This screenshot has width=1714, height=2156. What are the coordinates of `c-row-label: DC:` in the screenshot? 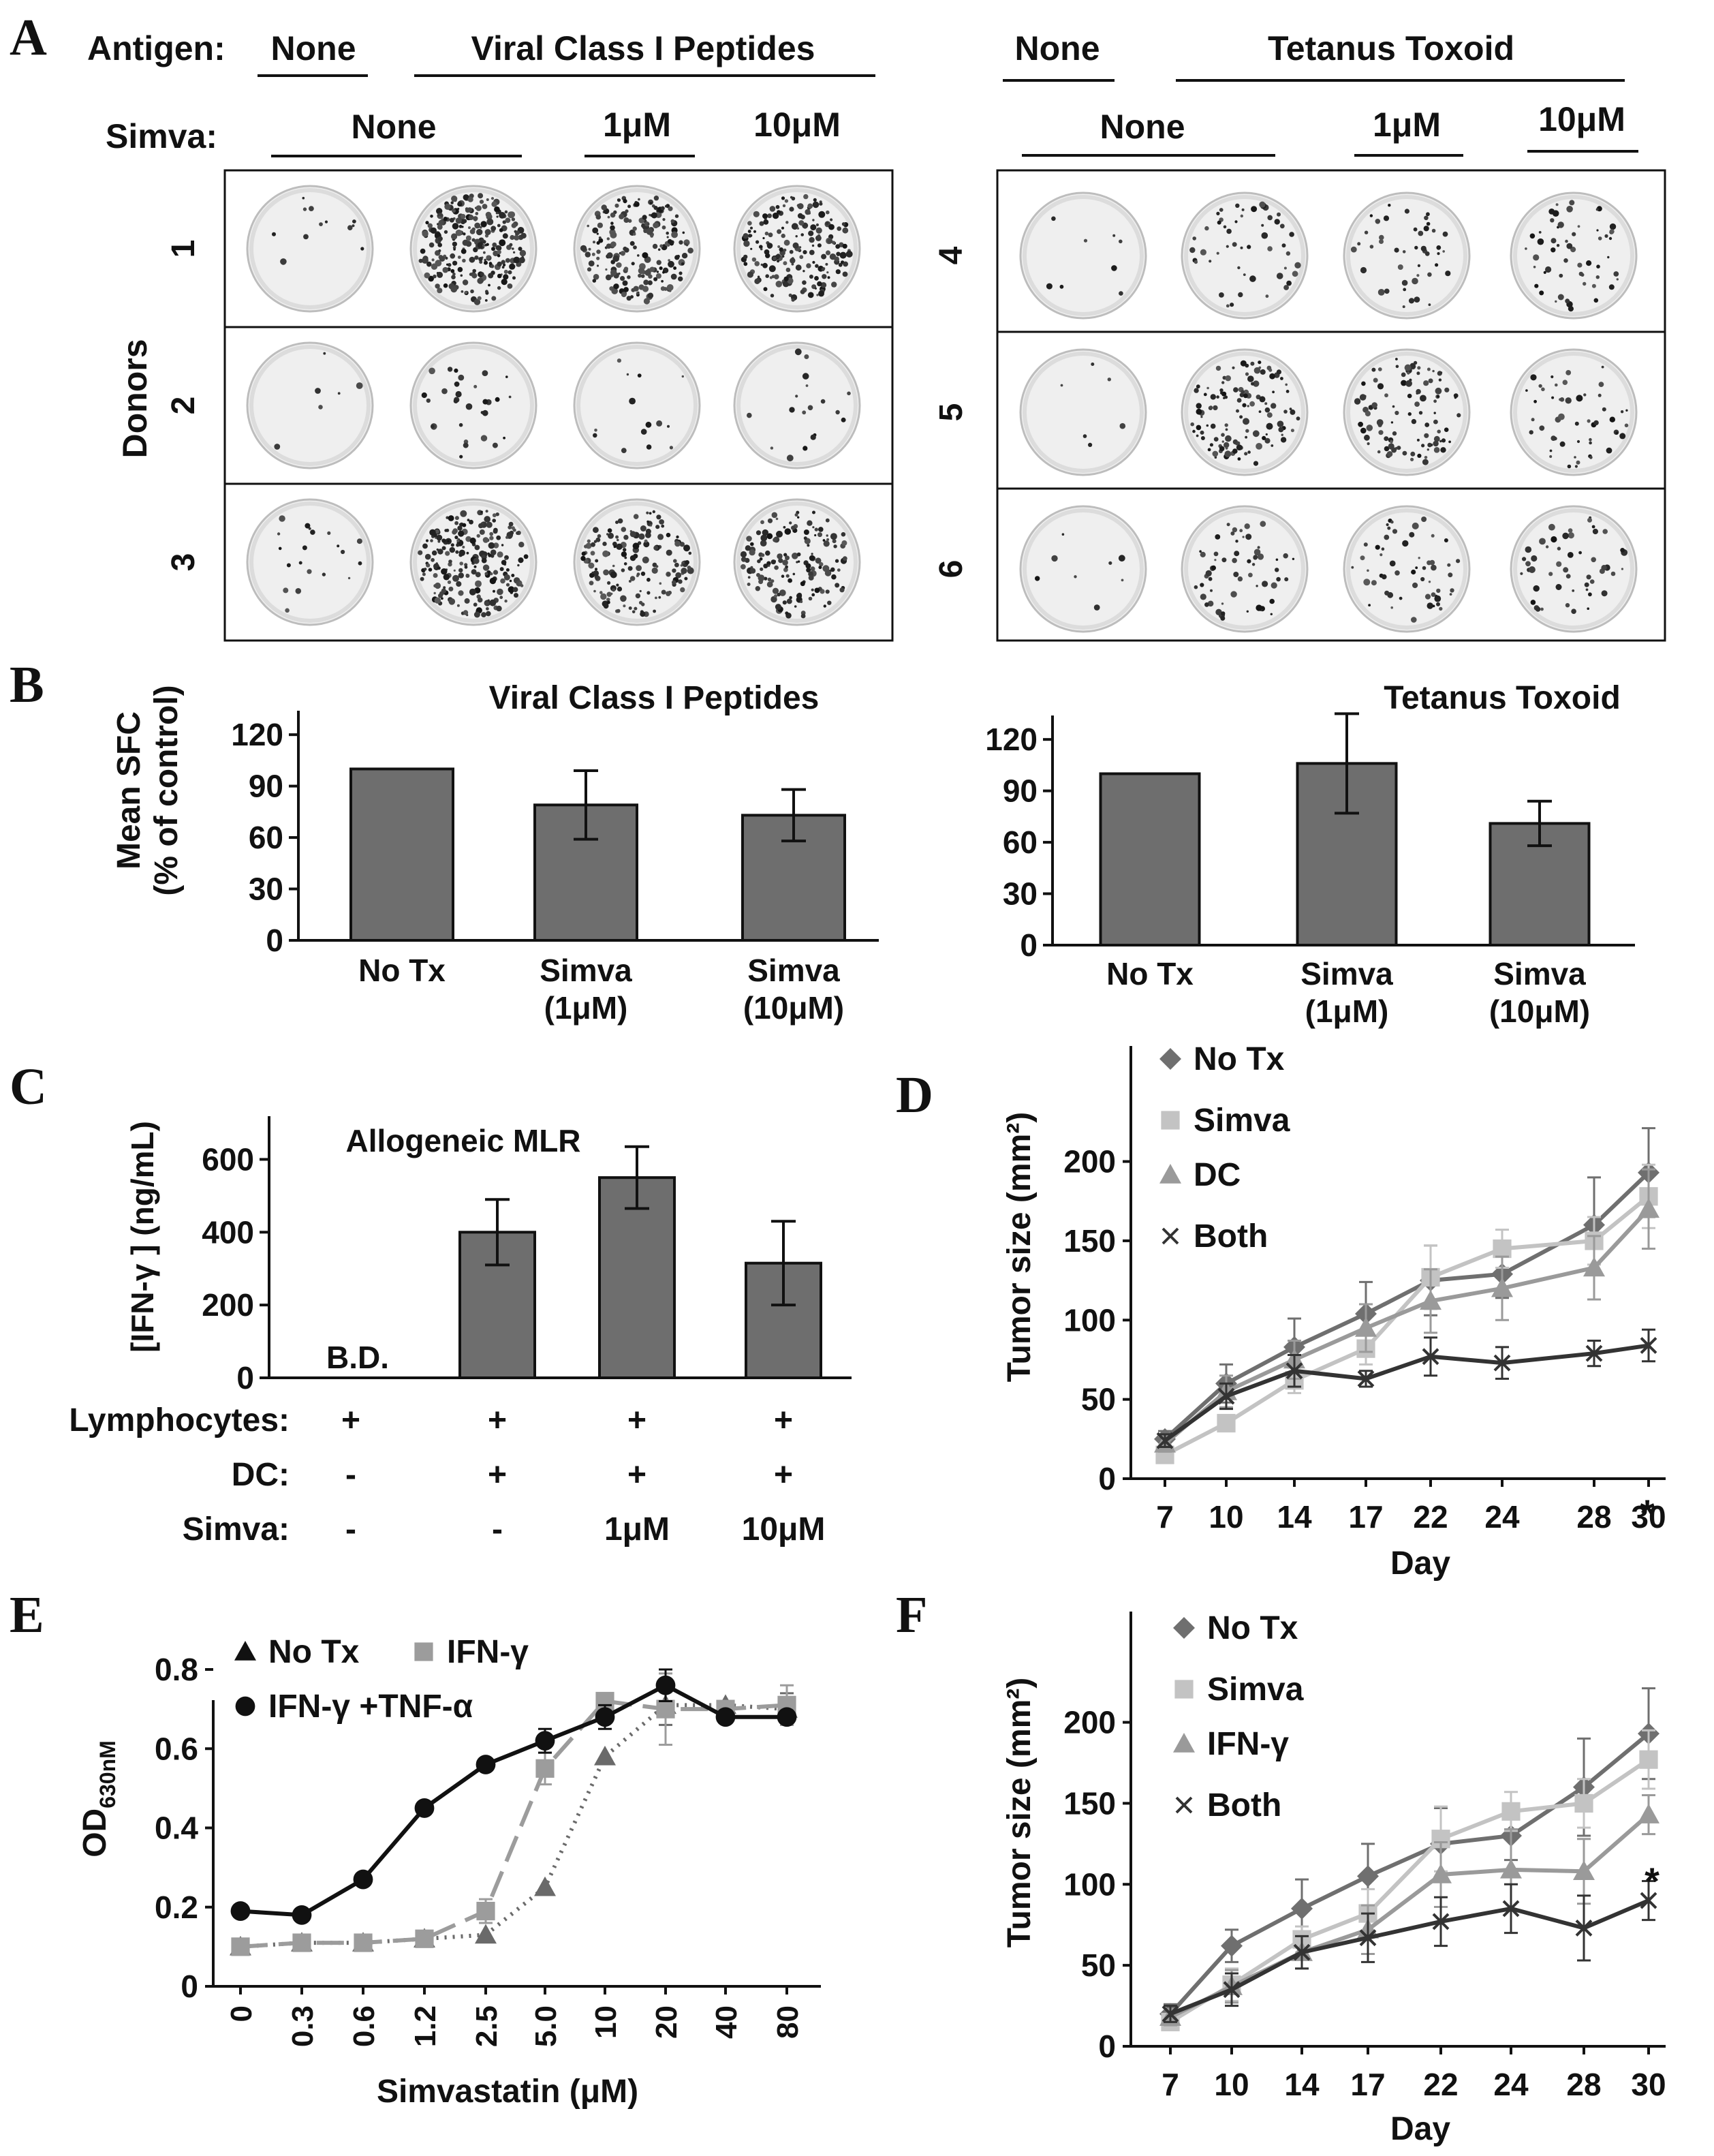 It's located at (261, 1475).